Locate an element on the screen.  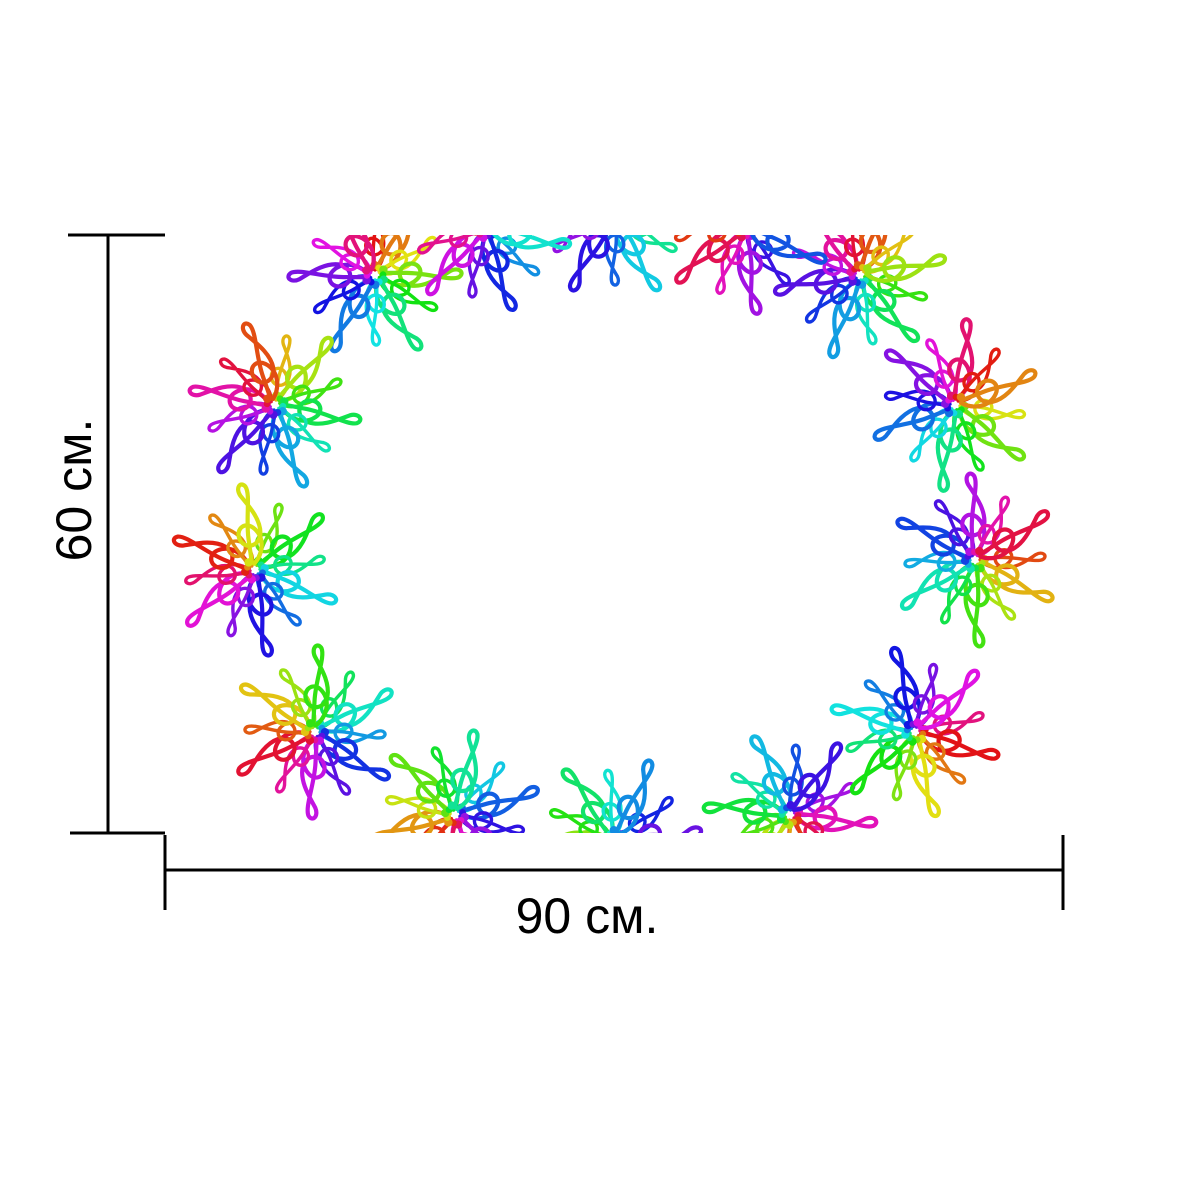
width-label: 90 см. is located at coordinates (587, 916).